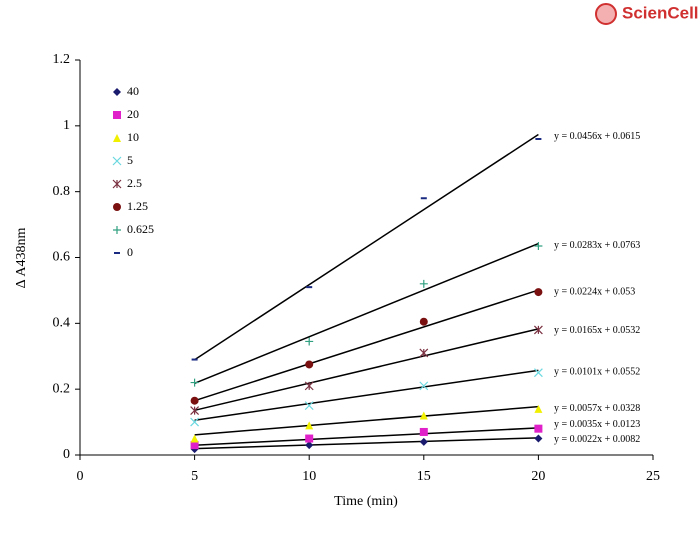 The image size is (700, 560). What do you see at coordinates (130, 160) in the screenshot?
I see `legend-label: 5` at bounding box center [130, 160].